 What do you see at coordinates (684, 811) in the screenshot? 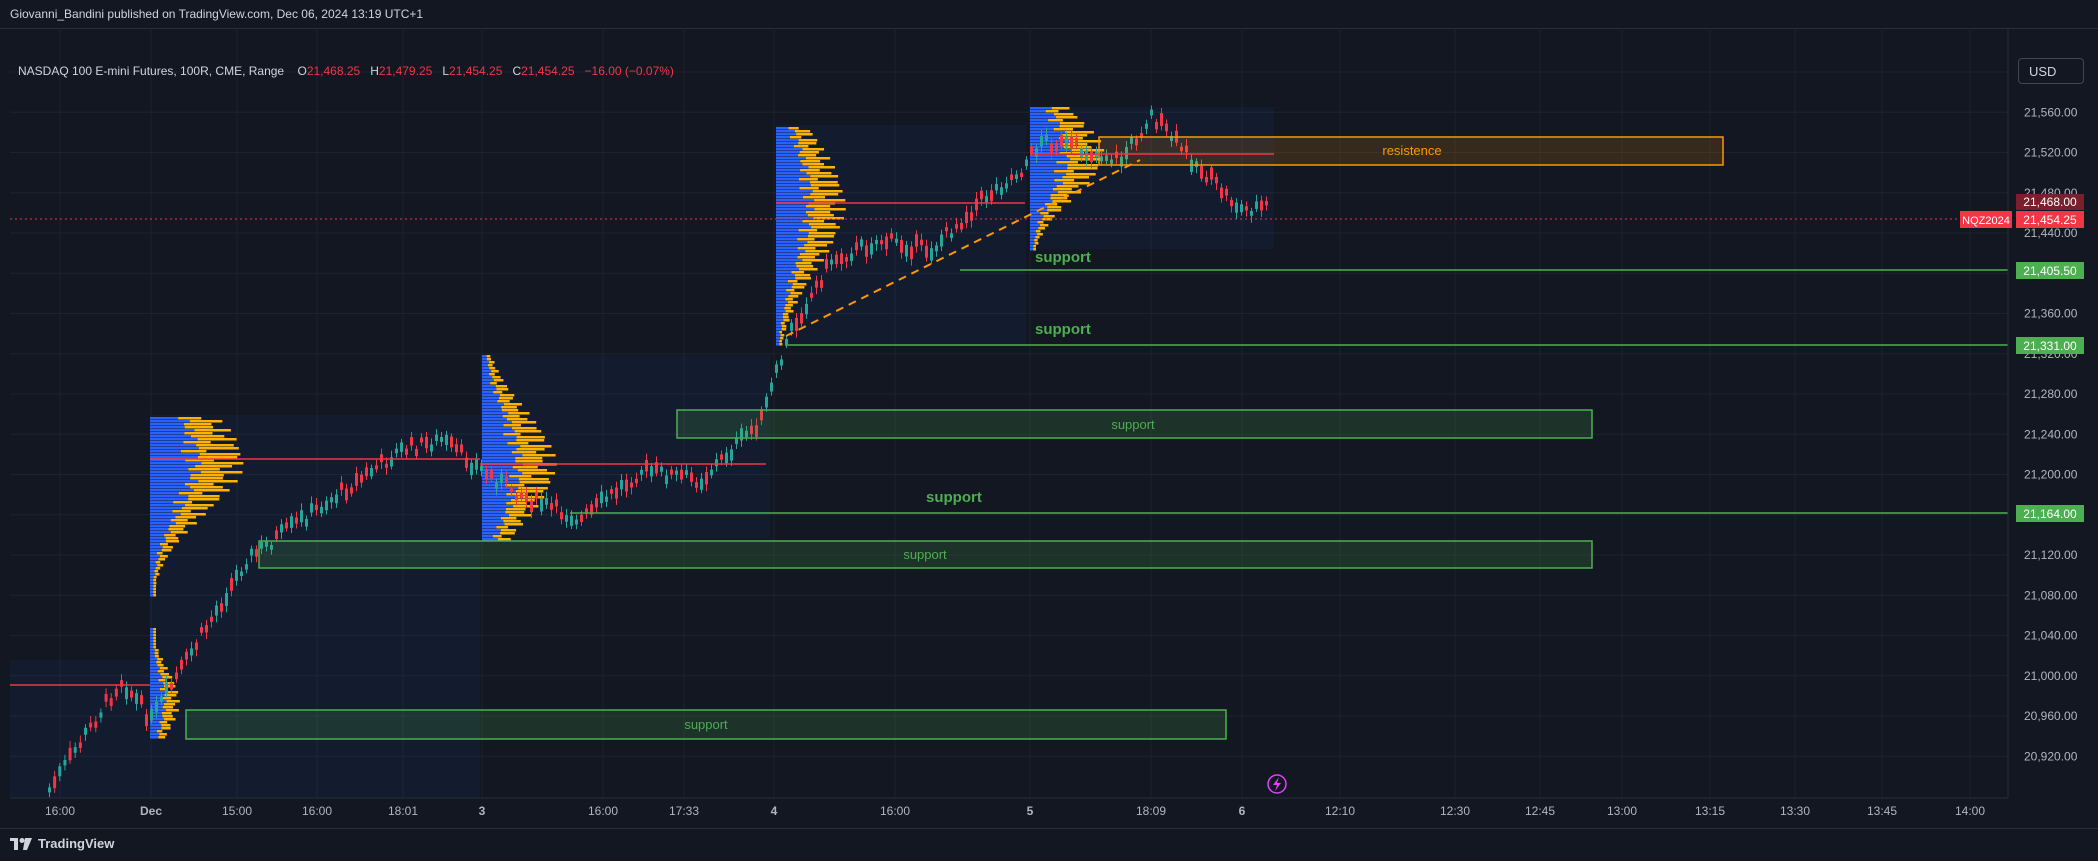
I see `time-tick-label: 17:33` at bounding box center [684, 811].